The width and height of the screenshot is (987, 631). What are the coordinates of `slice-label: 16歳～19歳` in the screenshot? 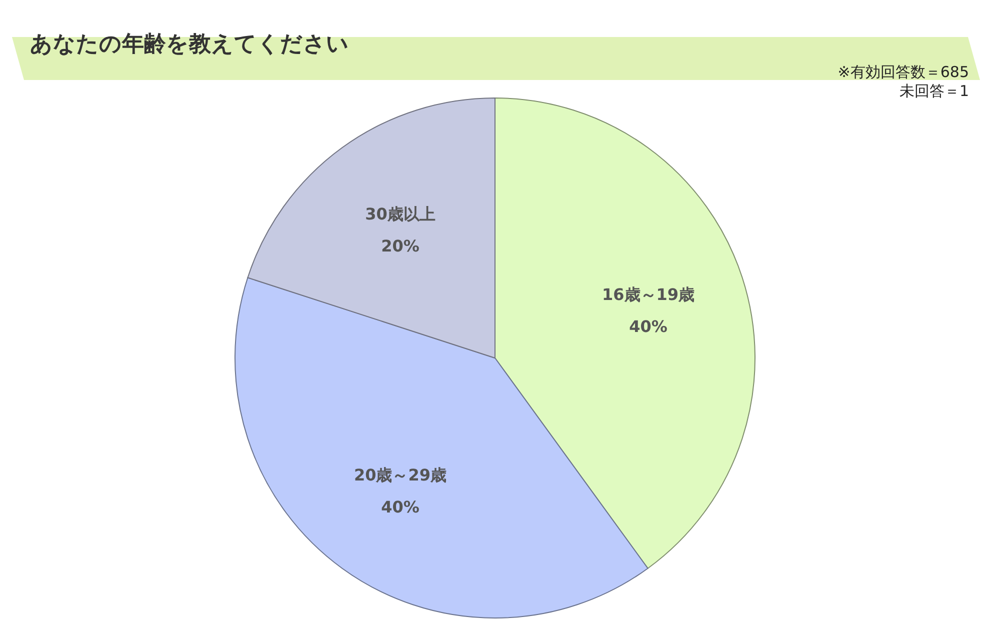 It's located at (648, 294).